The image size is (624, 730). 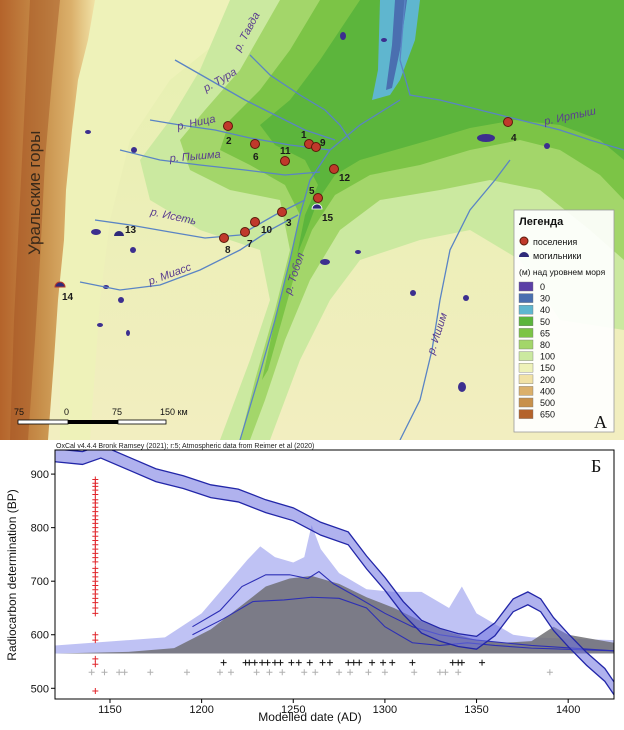 What do you see at coordinates (119, 233) in the screenshot?
I see `burial-13-marker` at bounding box center [119, 233].